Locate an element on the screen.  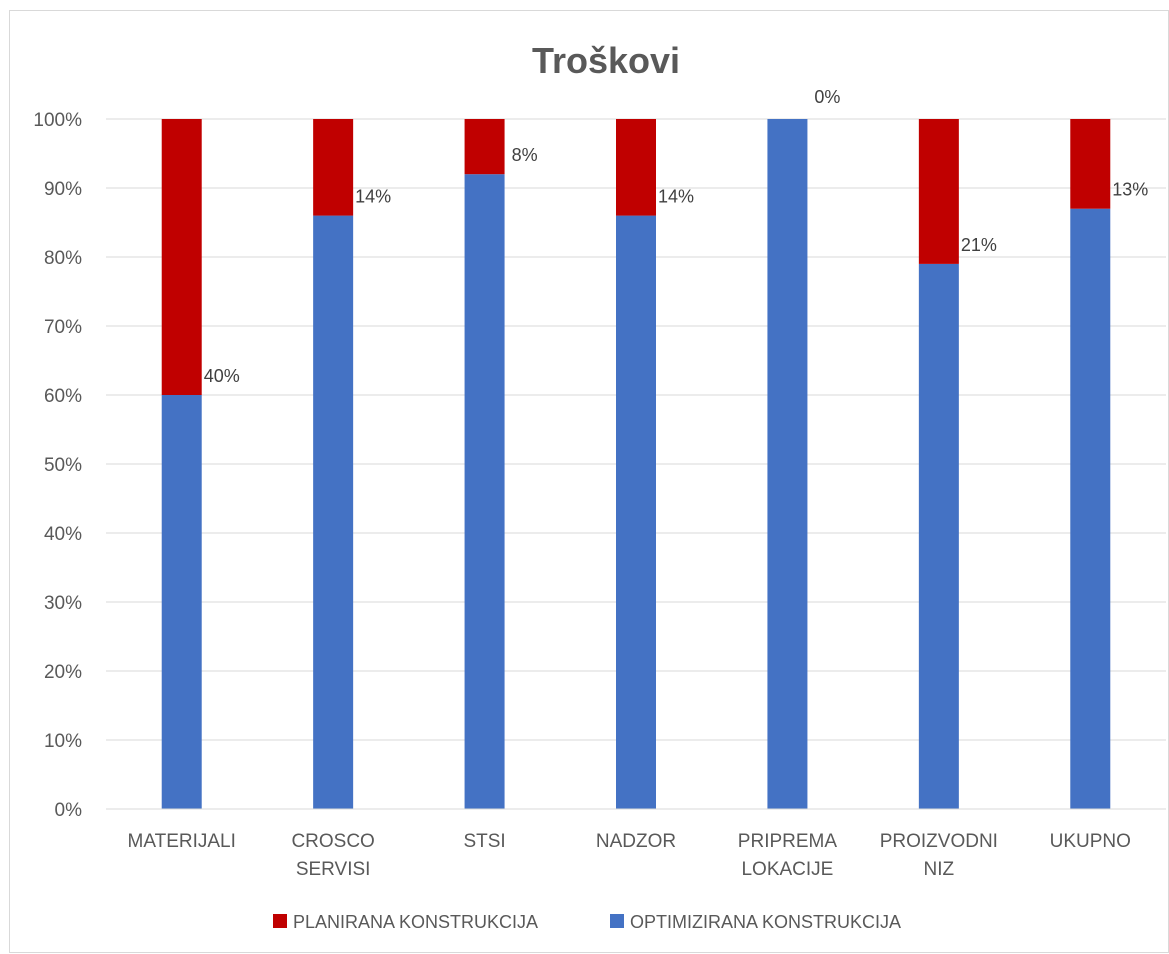
legend-label: OPTIMIZIRANA KONSTRUKCIJA is located at coordinates (765, 922).